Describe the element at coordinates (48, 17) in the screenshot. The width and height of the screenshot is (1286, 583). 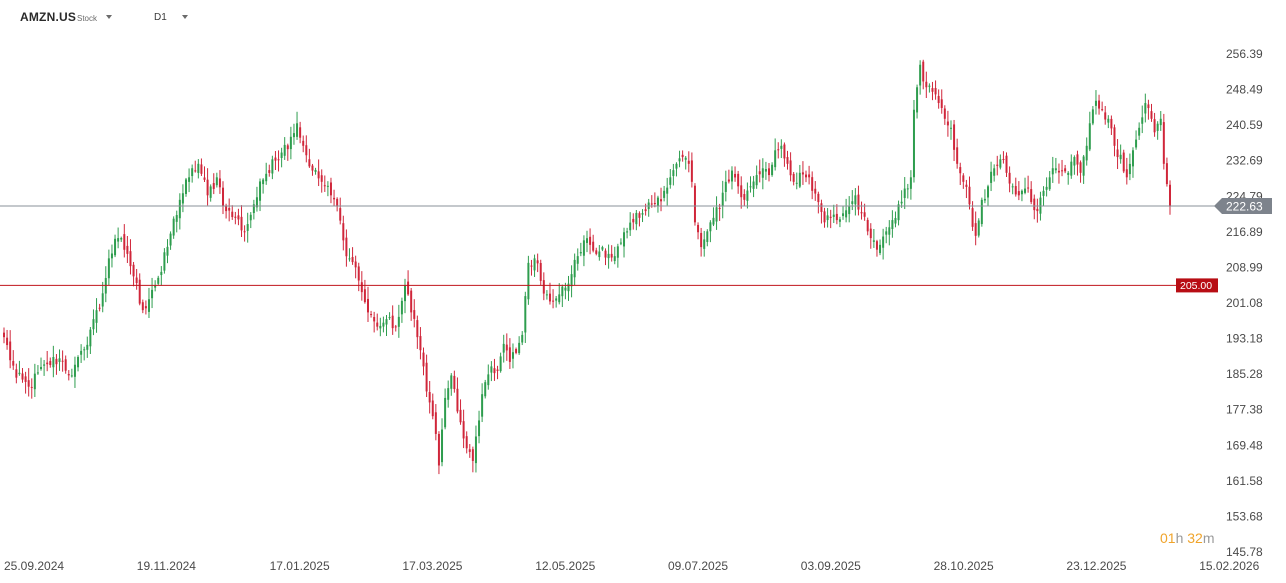
I see `symbol-label: AMZN.US` at that location.